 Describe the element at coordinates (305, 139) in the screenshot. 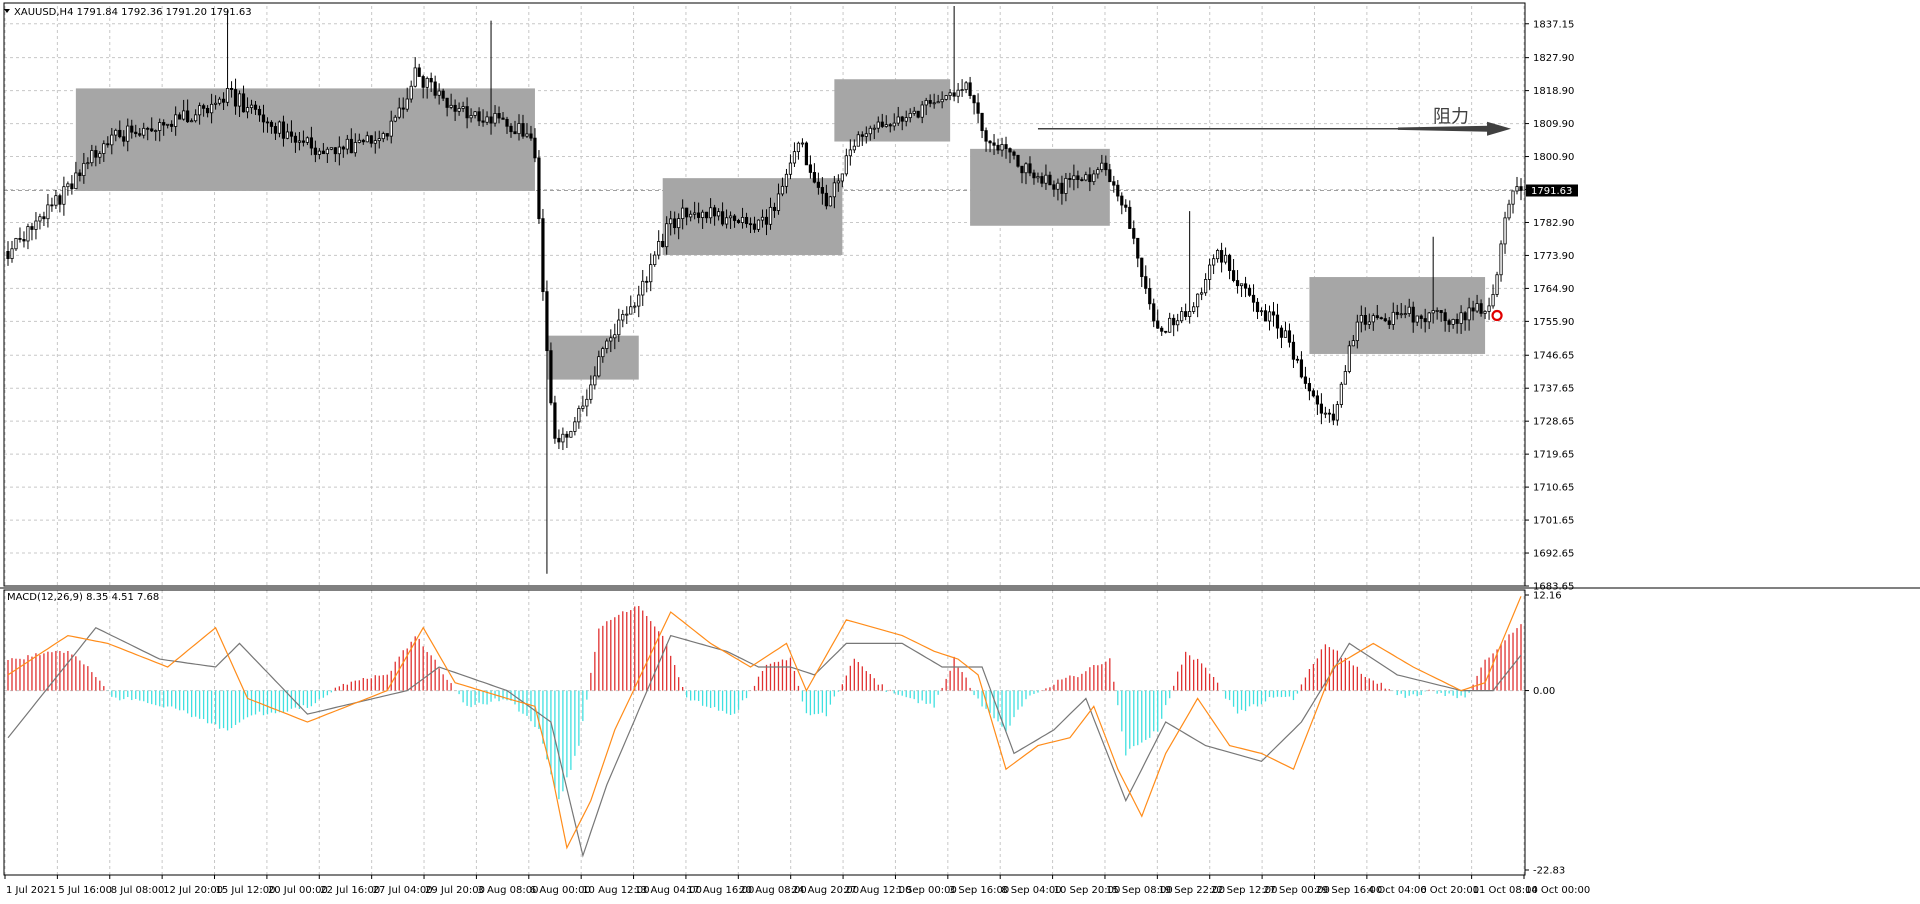

I see `consolidation-zone` at that location.